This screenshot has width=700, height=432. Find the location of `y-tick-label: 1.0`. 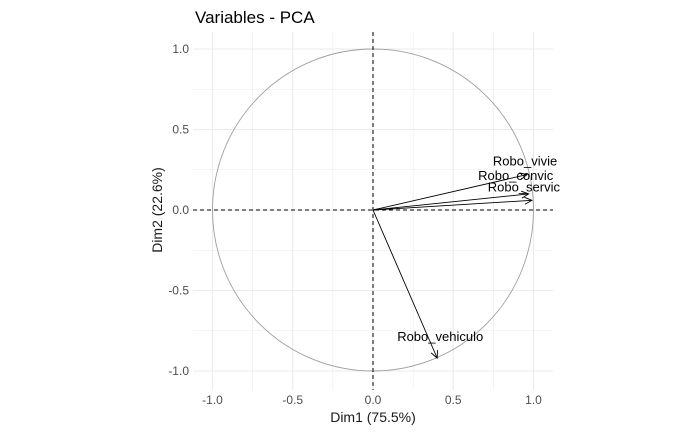

y-tick-label: 1.0 is located at coordinates (180, 49).